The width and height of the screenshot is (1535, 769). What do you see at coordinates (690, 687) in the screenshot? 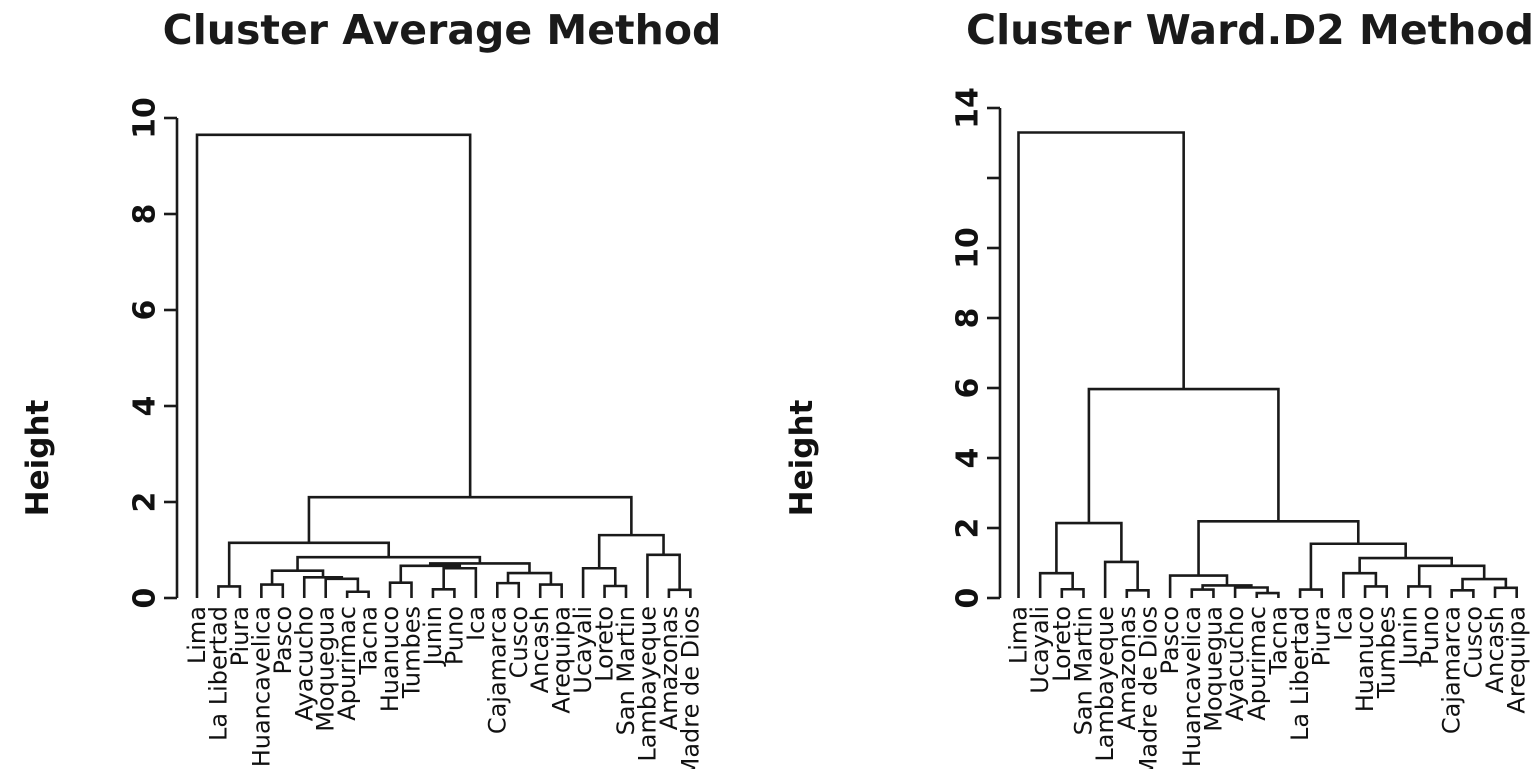
I see `leaf-label: Madre de Dios` at bounding box center [690, 687].